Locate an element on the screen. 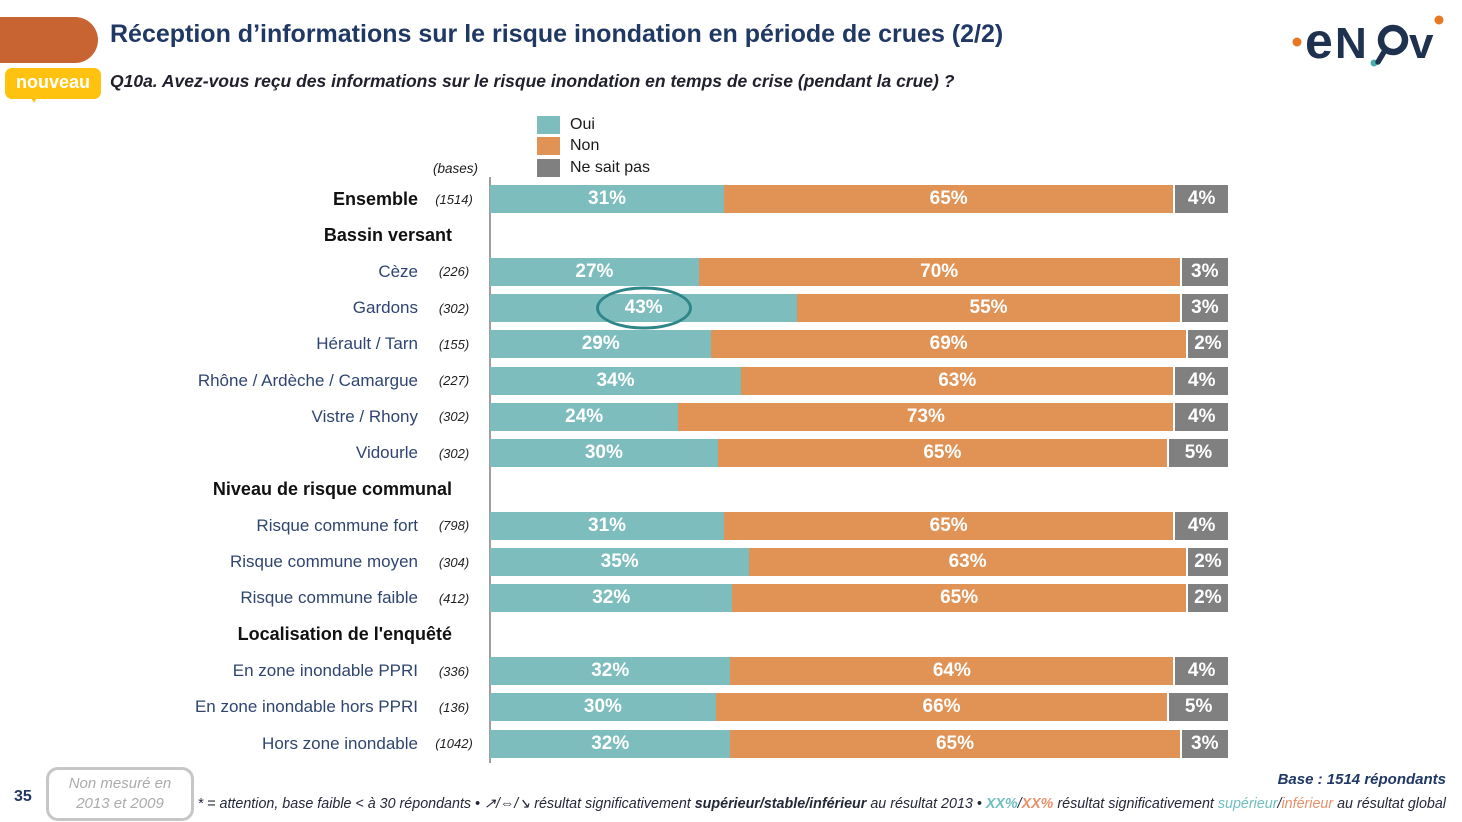 Image resolution: width=1462 pixels, height=822 pixels. legend-item: Non is located at coordinates (593, 147).